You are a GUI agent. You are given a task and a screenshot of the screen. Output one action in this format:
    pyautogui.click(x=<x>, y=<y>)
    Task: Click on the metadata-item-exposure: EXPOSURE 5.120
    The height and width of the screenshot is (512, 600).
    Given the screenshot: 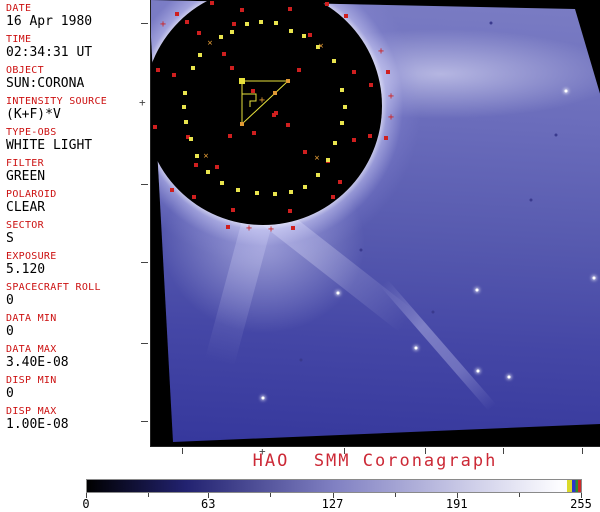 What is the action you would take?
    pyautogui.click(x=77, y=264)
    